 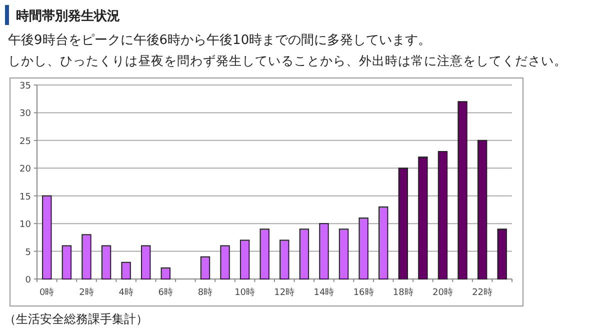 I want to click on y-tick-label: 10, so click(x=26, y=225).